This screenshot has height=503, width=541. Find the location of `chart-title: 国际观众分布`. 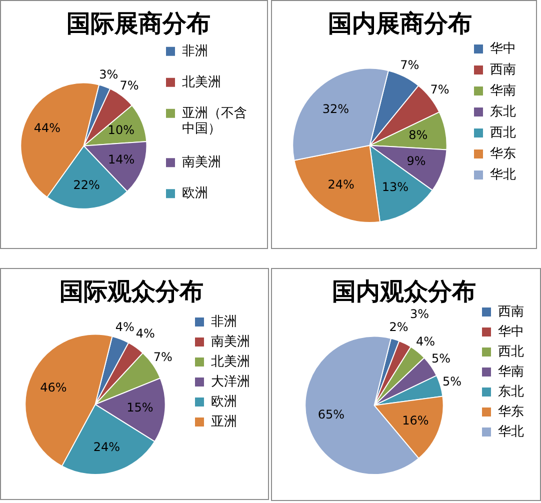

chart-title: 国际观众分布 is located at coordinates (132, 291).